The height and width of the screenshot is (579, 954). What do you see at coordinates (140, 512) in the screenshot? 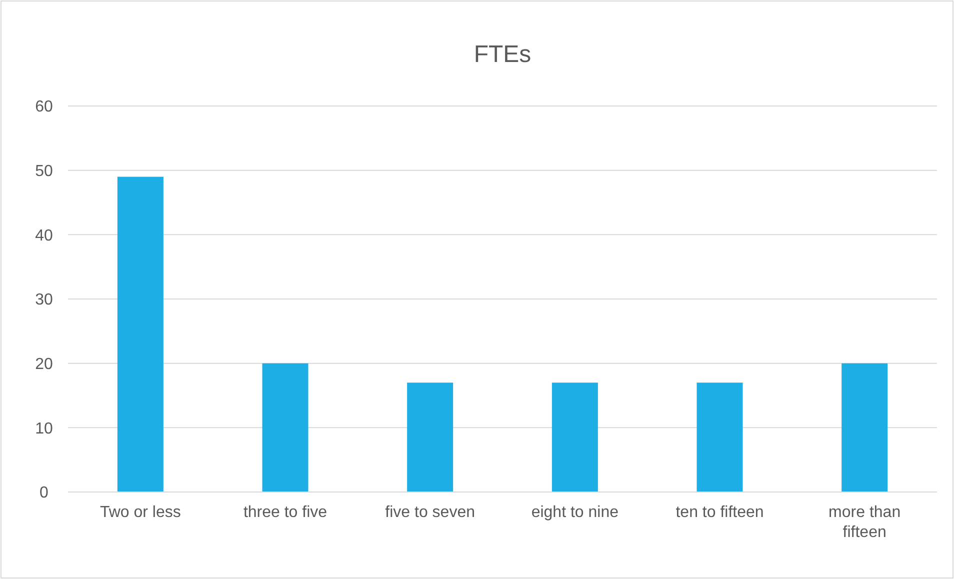
I see `x-tick-label: Two or less` at bounding box center [140, 512].